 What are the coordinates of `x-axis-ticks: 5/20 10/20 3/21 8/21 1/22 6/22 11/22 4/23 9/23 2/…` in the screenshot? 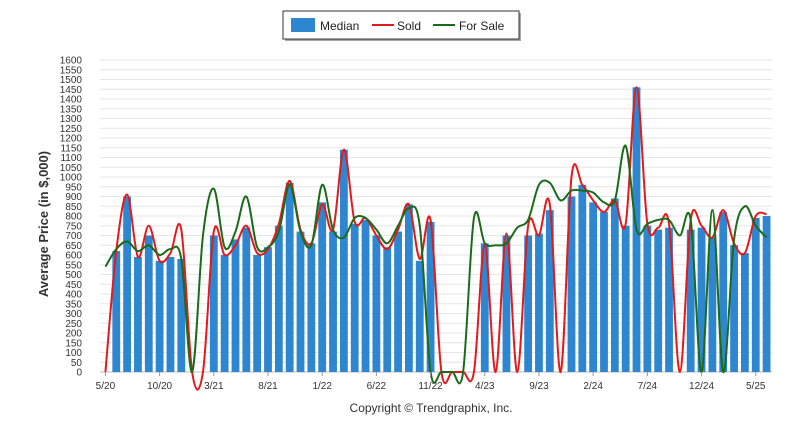 It's located at (431, 382).